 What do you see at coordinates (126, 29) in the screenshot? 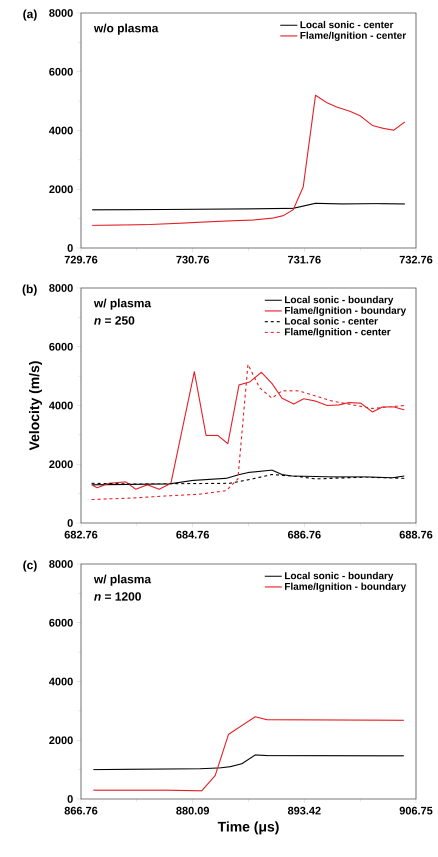
I see `annotation: w/o plasma` at bounding box center [126, 29].